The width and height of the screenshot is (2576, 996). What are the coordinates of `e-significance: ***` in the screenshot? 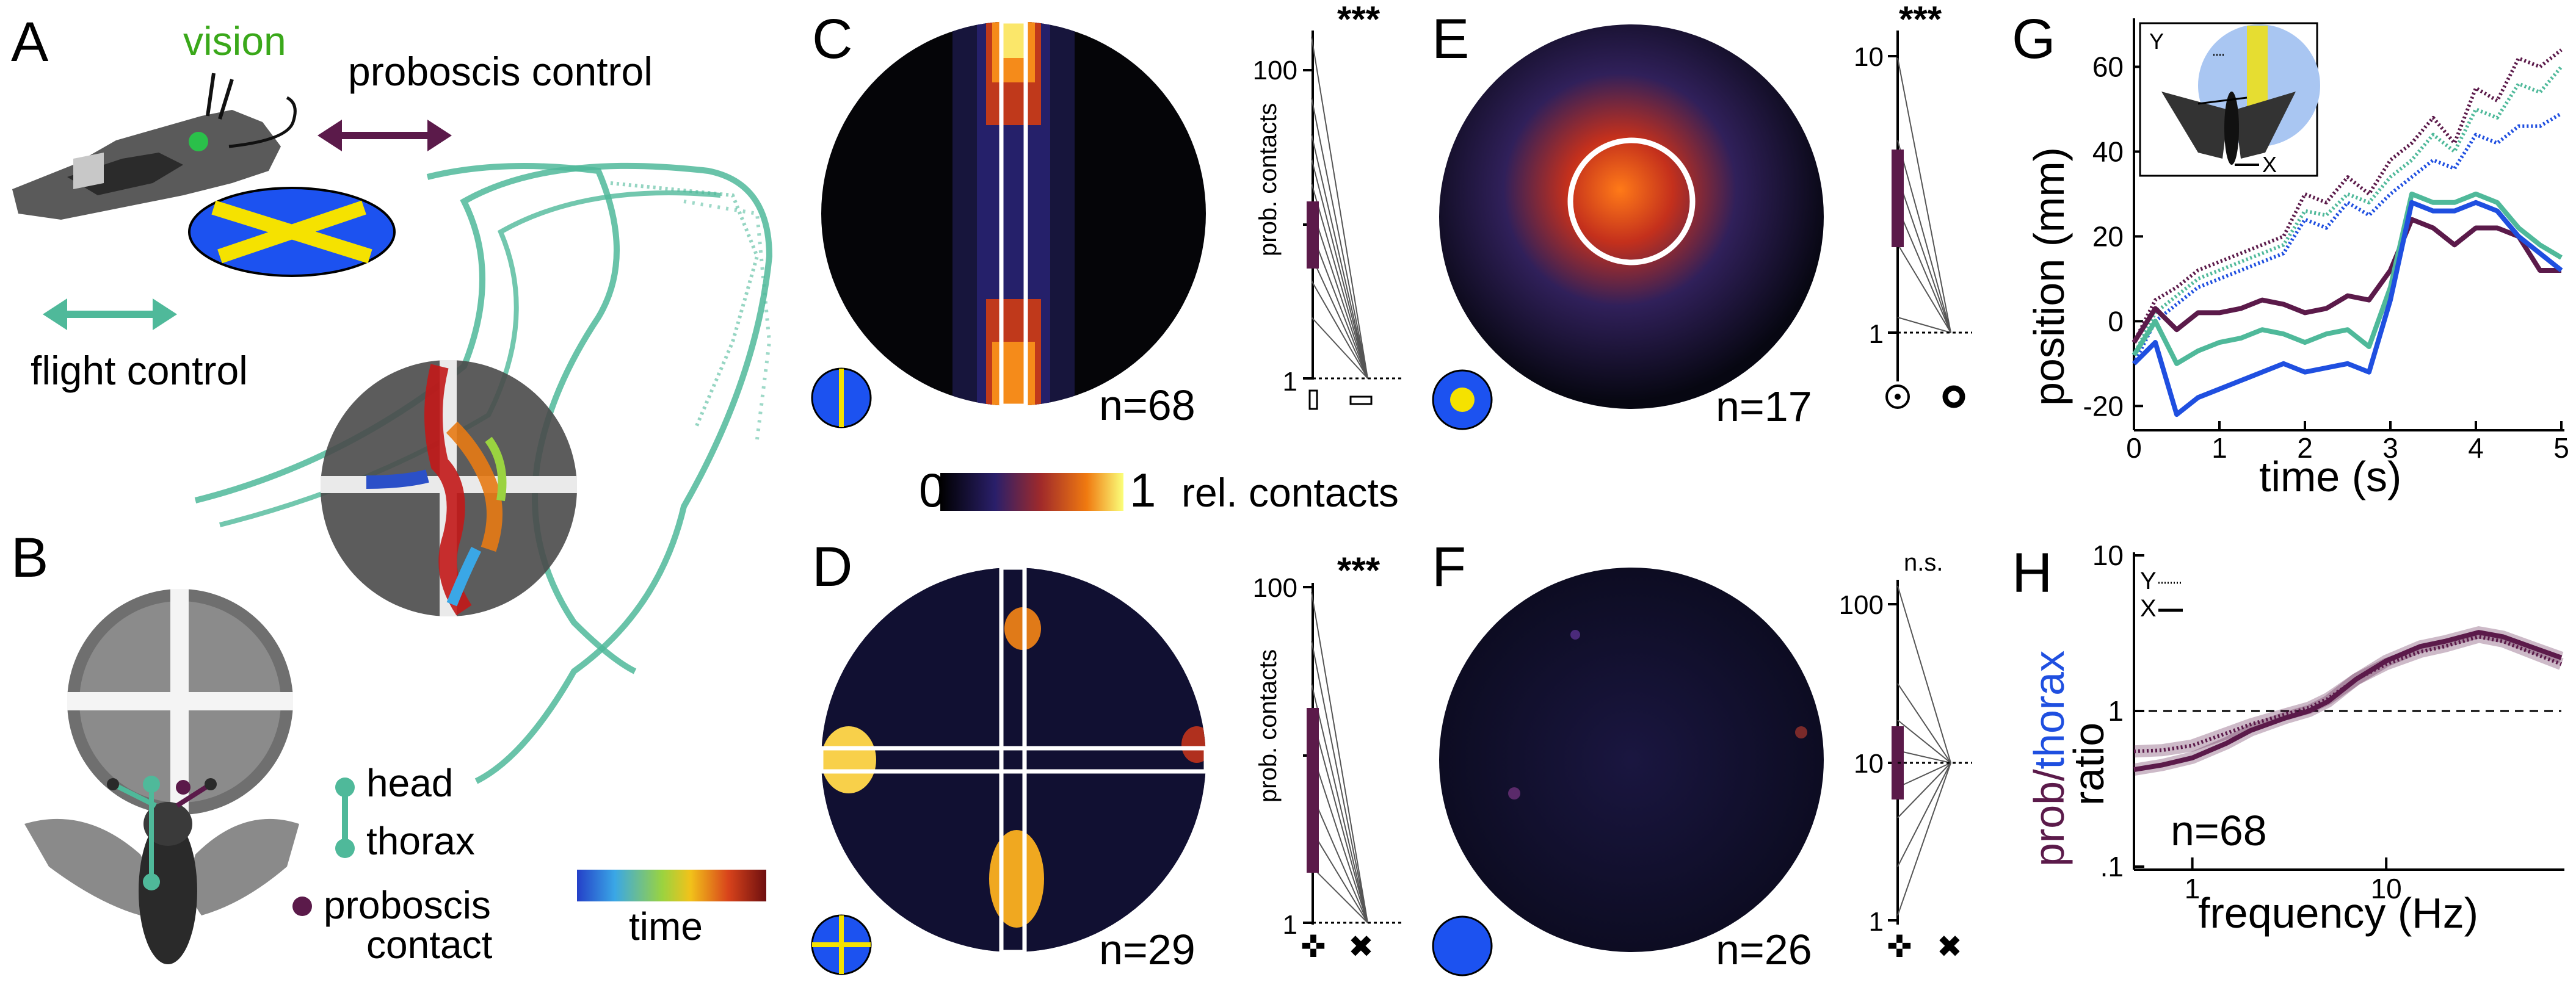 It's located at (1920, 20).